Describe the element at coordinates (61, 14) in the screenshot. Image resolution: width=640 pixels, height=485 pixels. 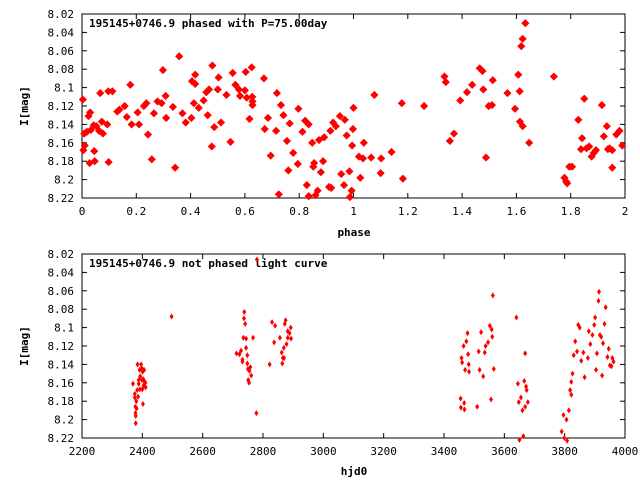
I see `y-tick-label: 8.02` at that location.